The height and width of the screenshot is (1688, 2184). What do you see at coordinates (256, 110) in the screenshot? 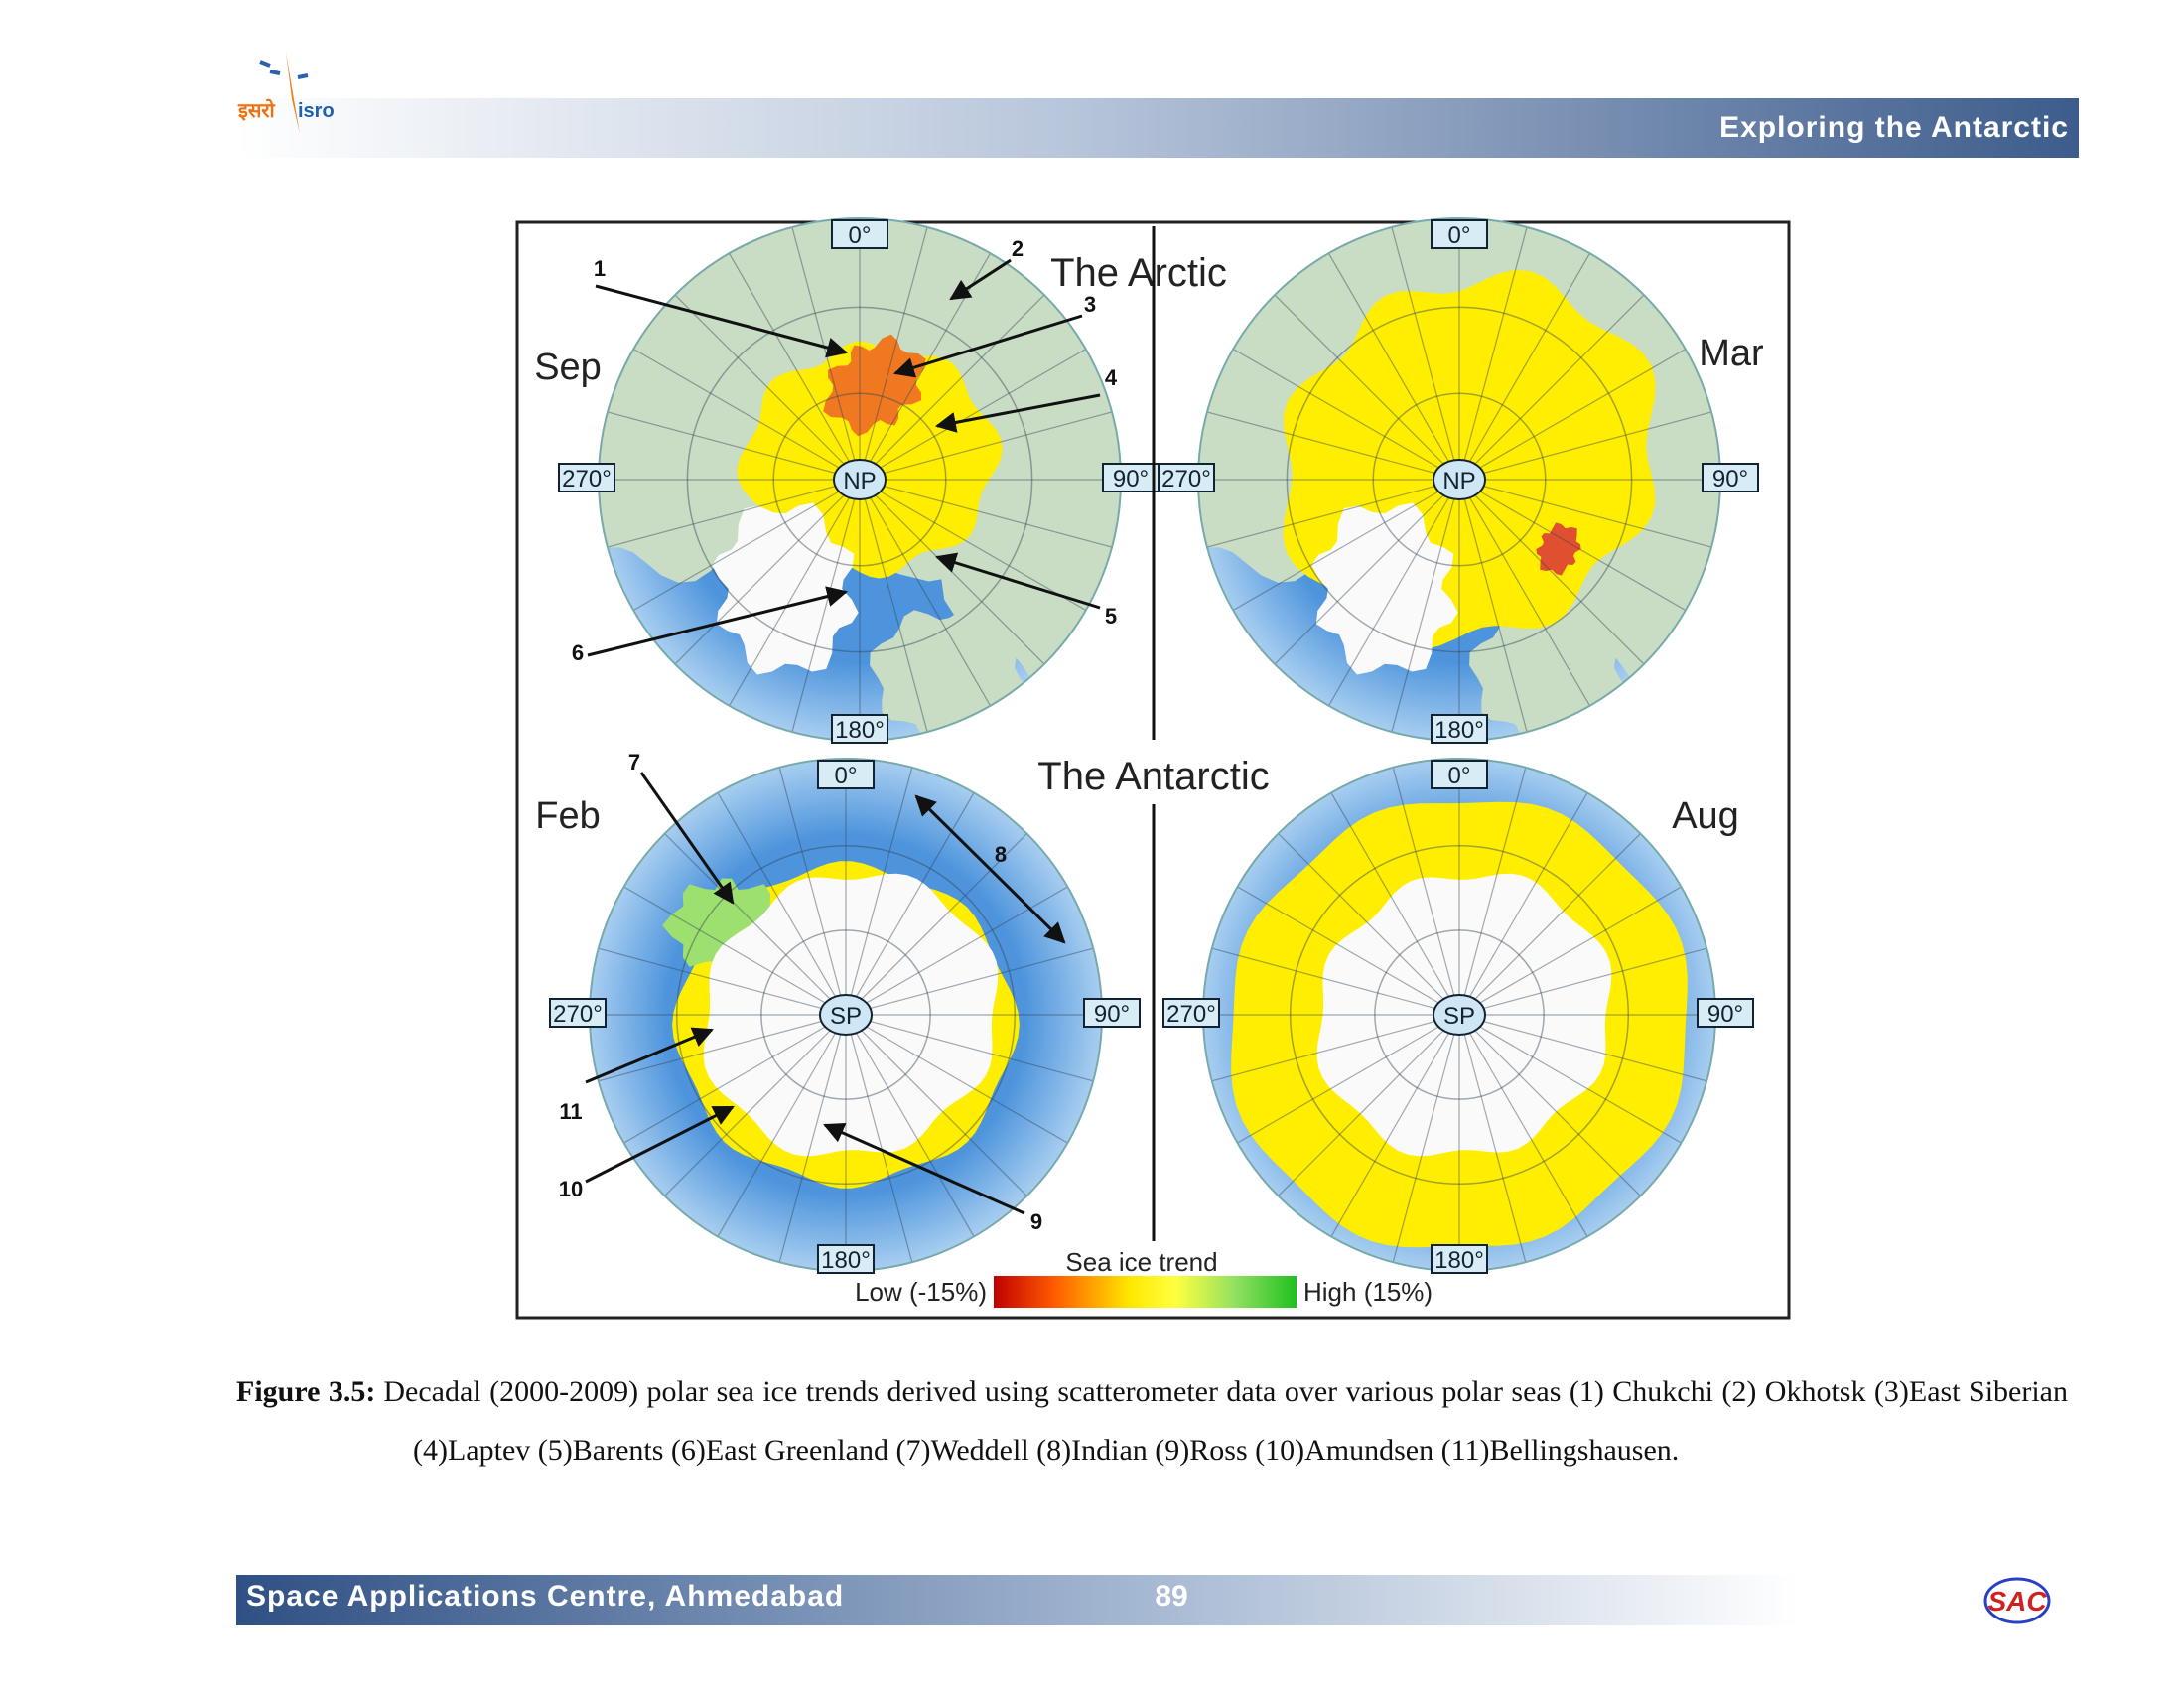
I see `logo-hindi: इसरो` at bounding box center [256, 110].